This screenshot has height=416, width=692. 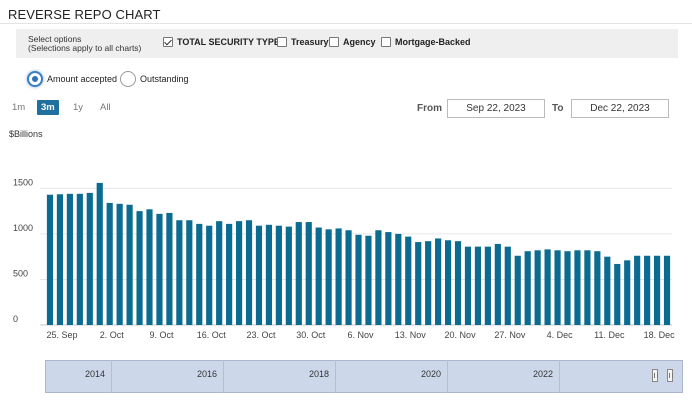 I want to click on checkbox-label: Treasury, so click(x=310, y=42).